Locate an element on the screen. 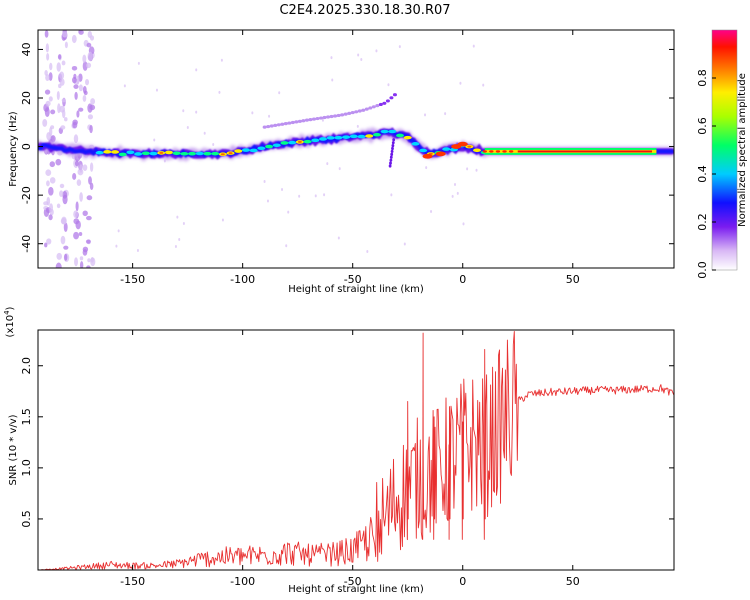 This screenshot has width=750, height=600. snr-xtick-label: 0 is located at coordinates (462, 581).